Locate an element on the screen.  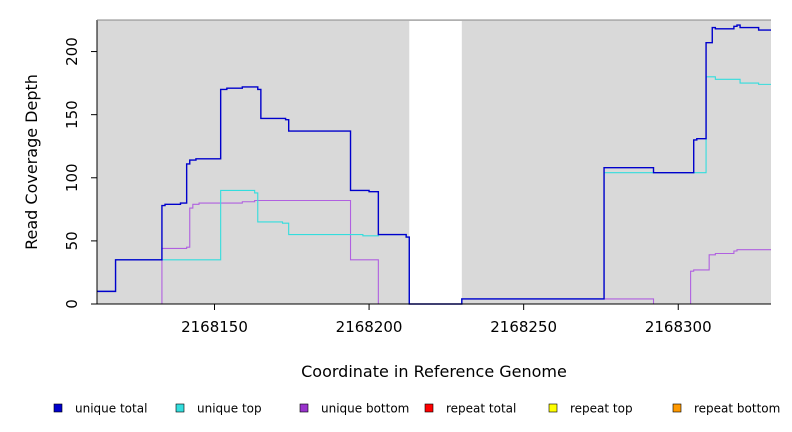
x-tick-label: 2168200 is located at coordinates (369, 327).